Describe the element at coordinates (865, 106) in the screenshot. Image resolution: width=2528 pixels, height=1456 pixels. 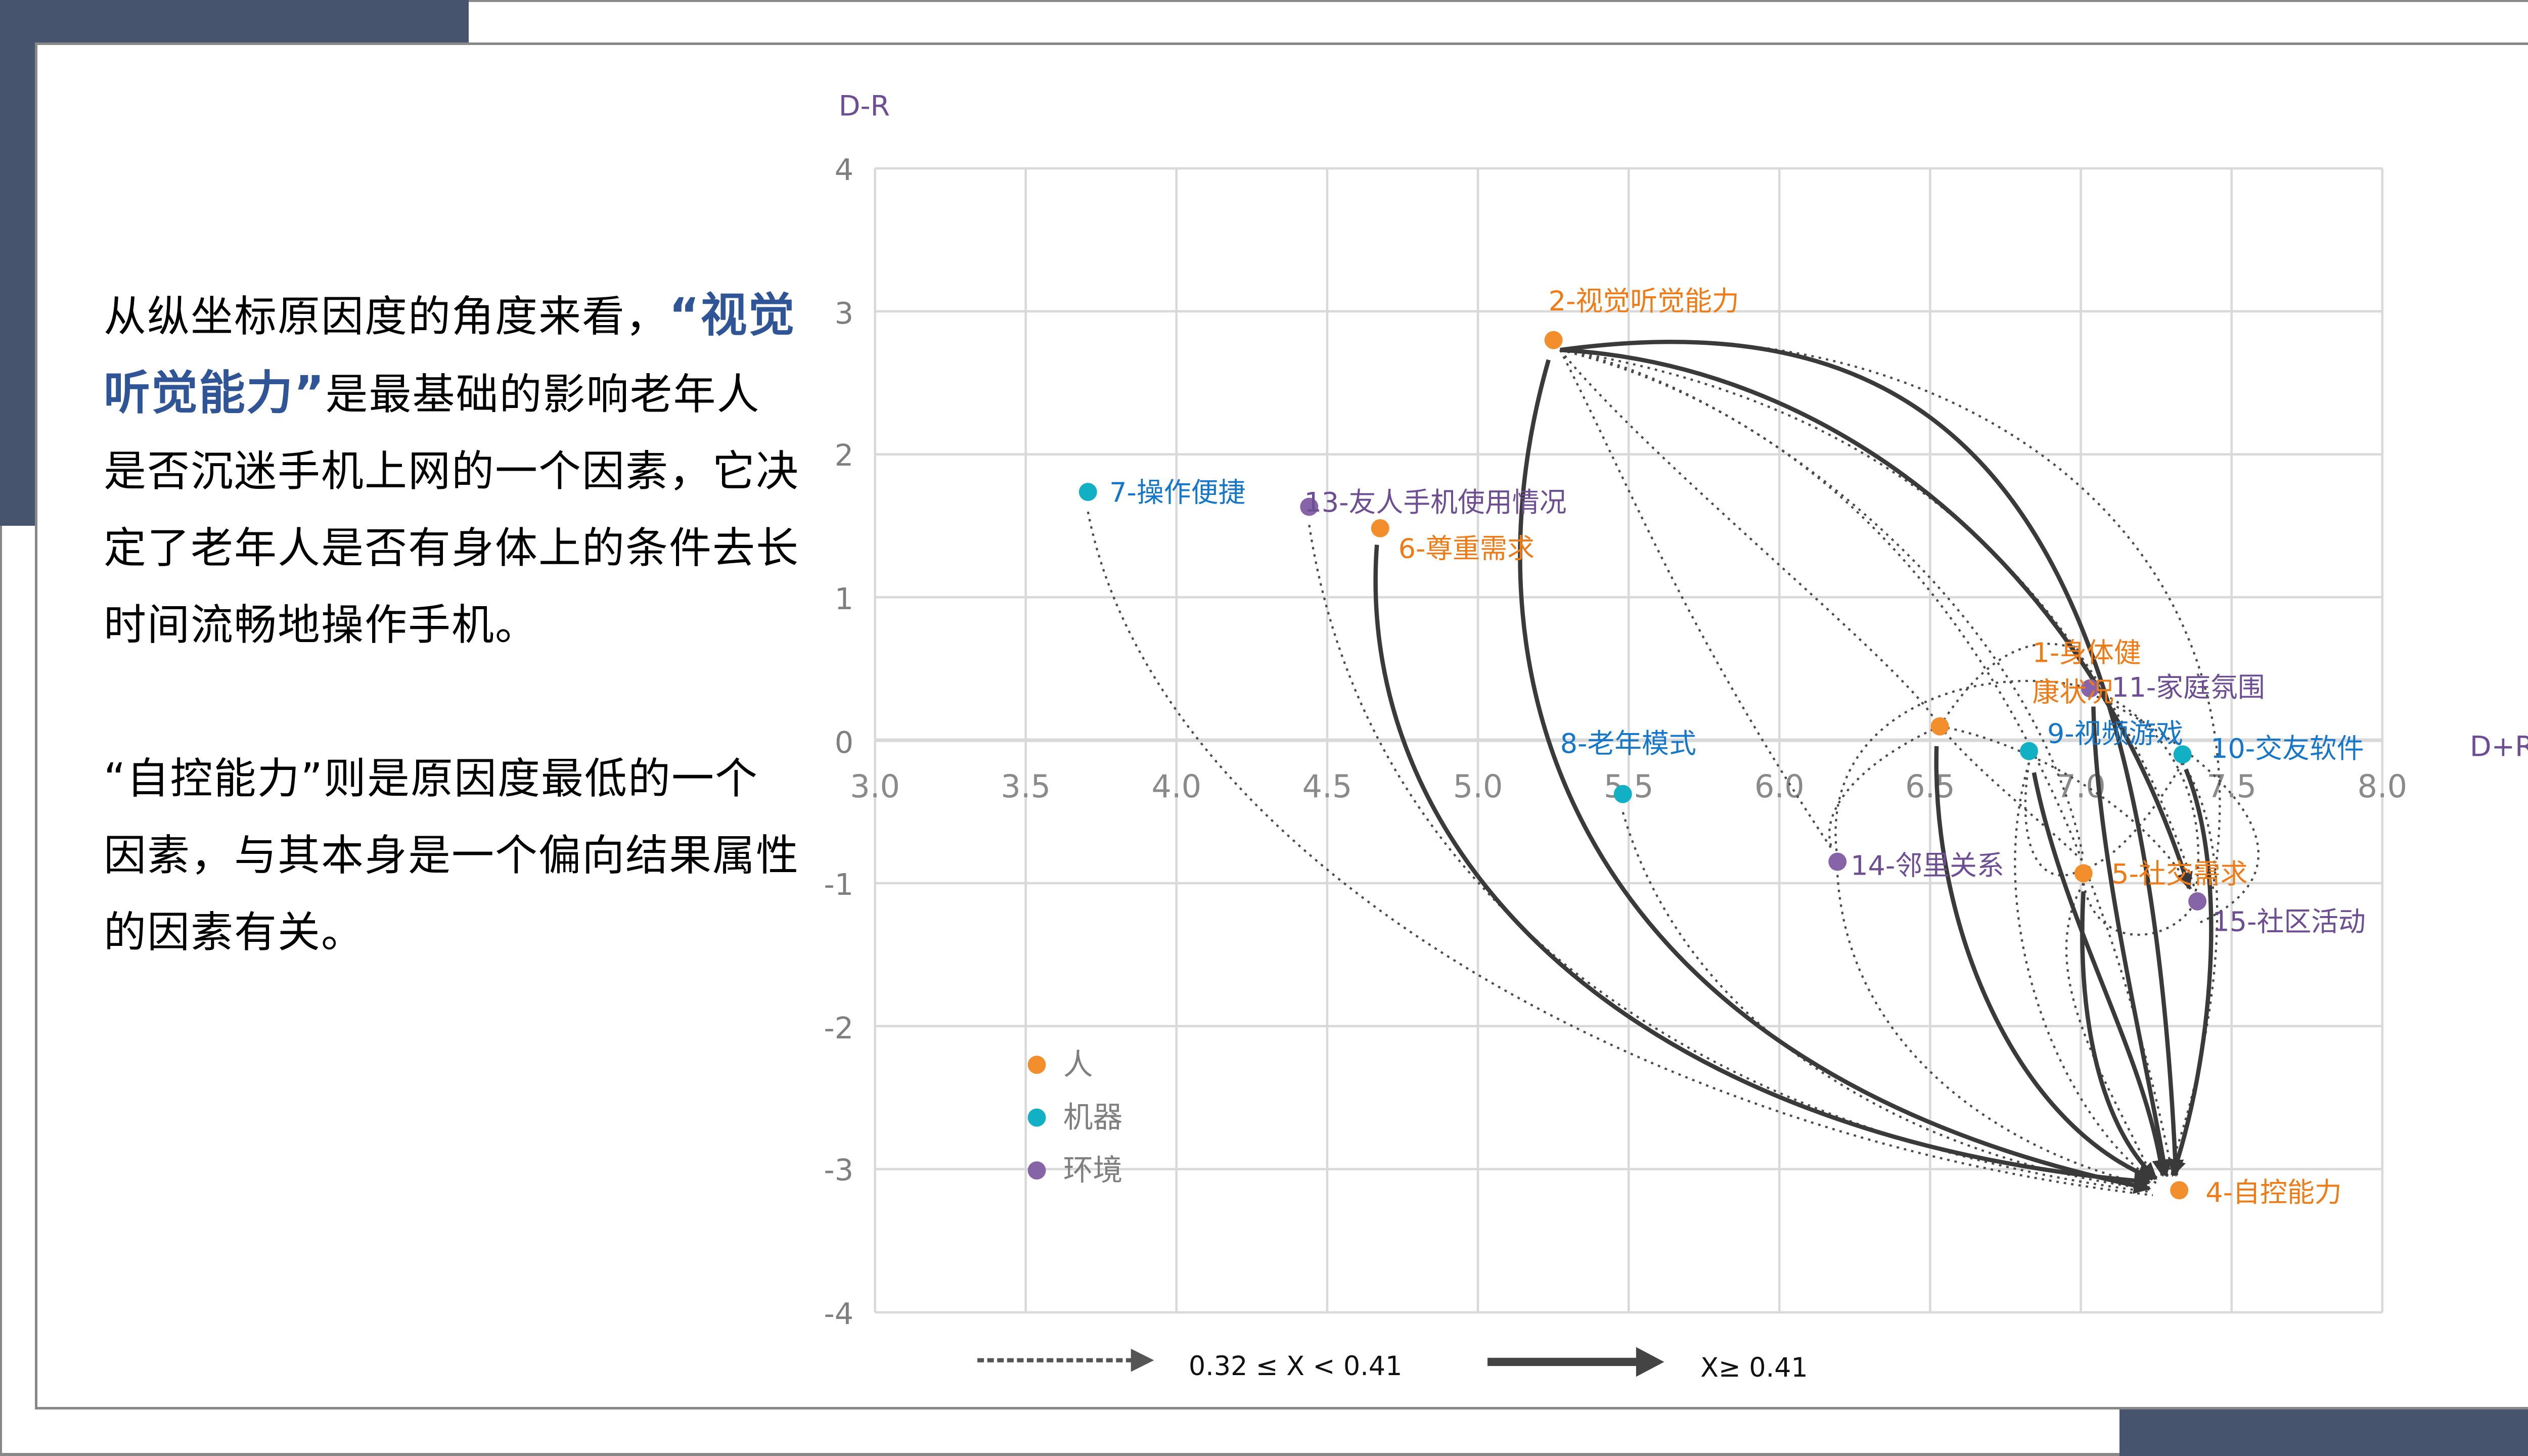
I see `y-axis-title: D-R` at that location.